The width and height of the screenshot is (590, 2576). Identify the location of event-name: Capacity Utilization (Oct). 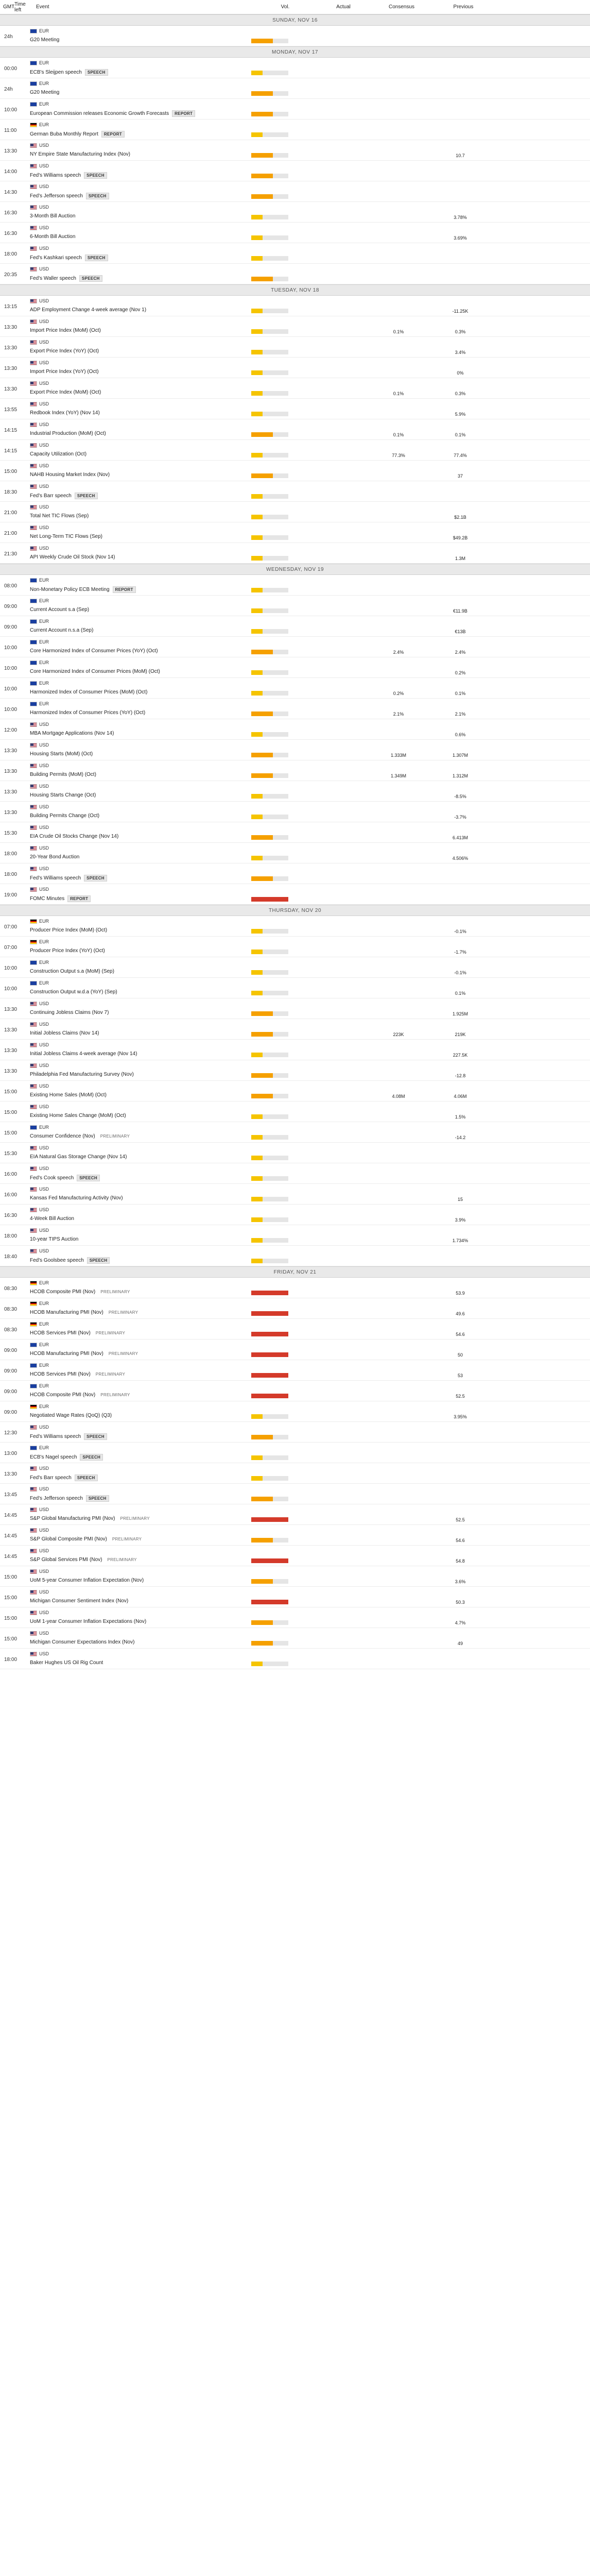
(58, 454).